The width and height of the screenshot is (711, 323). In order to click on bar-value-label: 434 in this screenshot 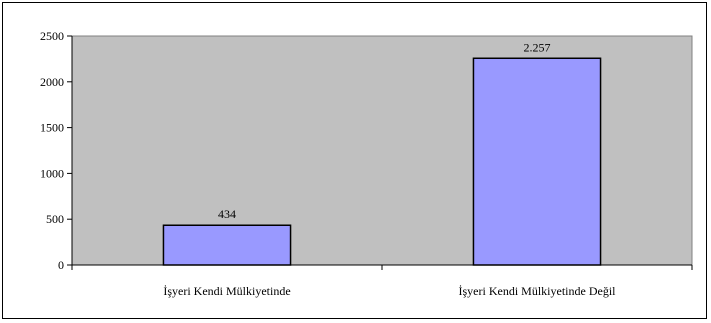, I will do `click(227, 214)`.